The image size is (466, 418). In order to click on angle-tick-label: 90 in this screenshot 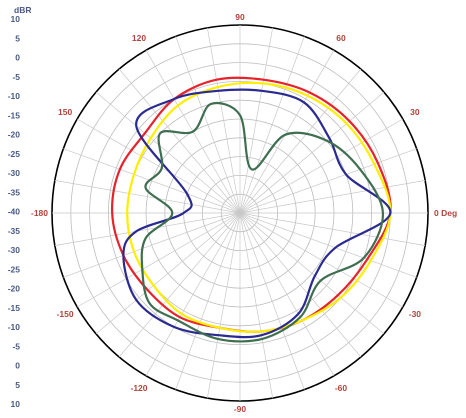, I will do `click(240, 17)`.